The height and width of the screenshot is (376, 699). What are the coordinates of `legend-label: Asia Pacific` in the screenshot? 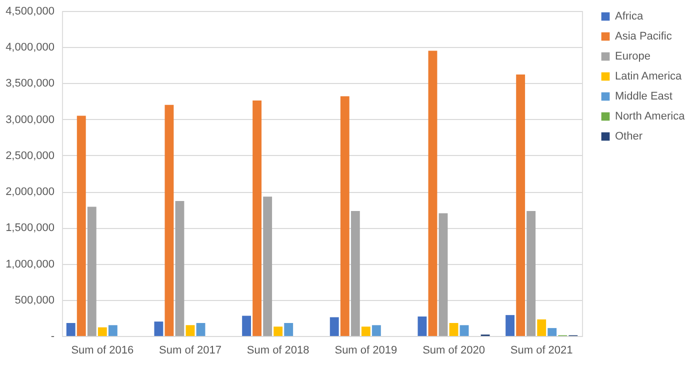 It's located at (643, 36).